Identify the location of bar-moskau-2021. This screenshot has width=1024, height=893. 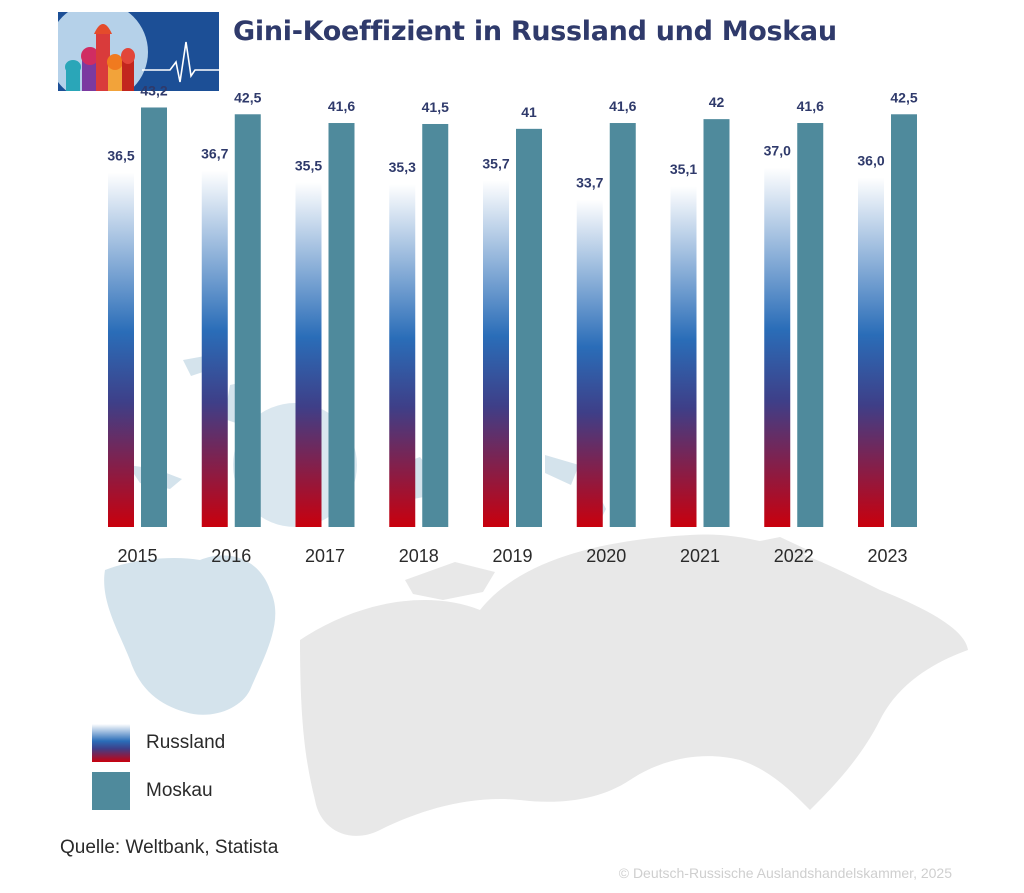
(716, 323).